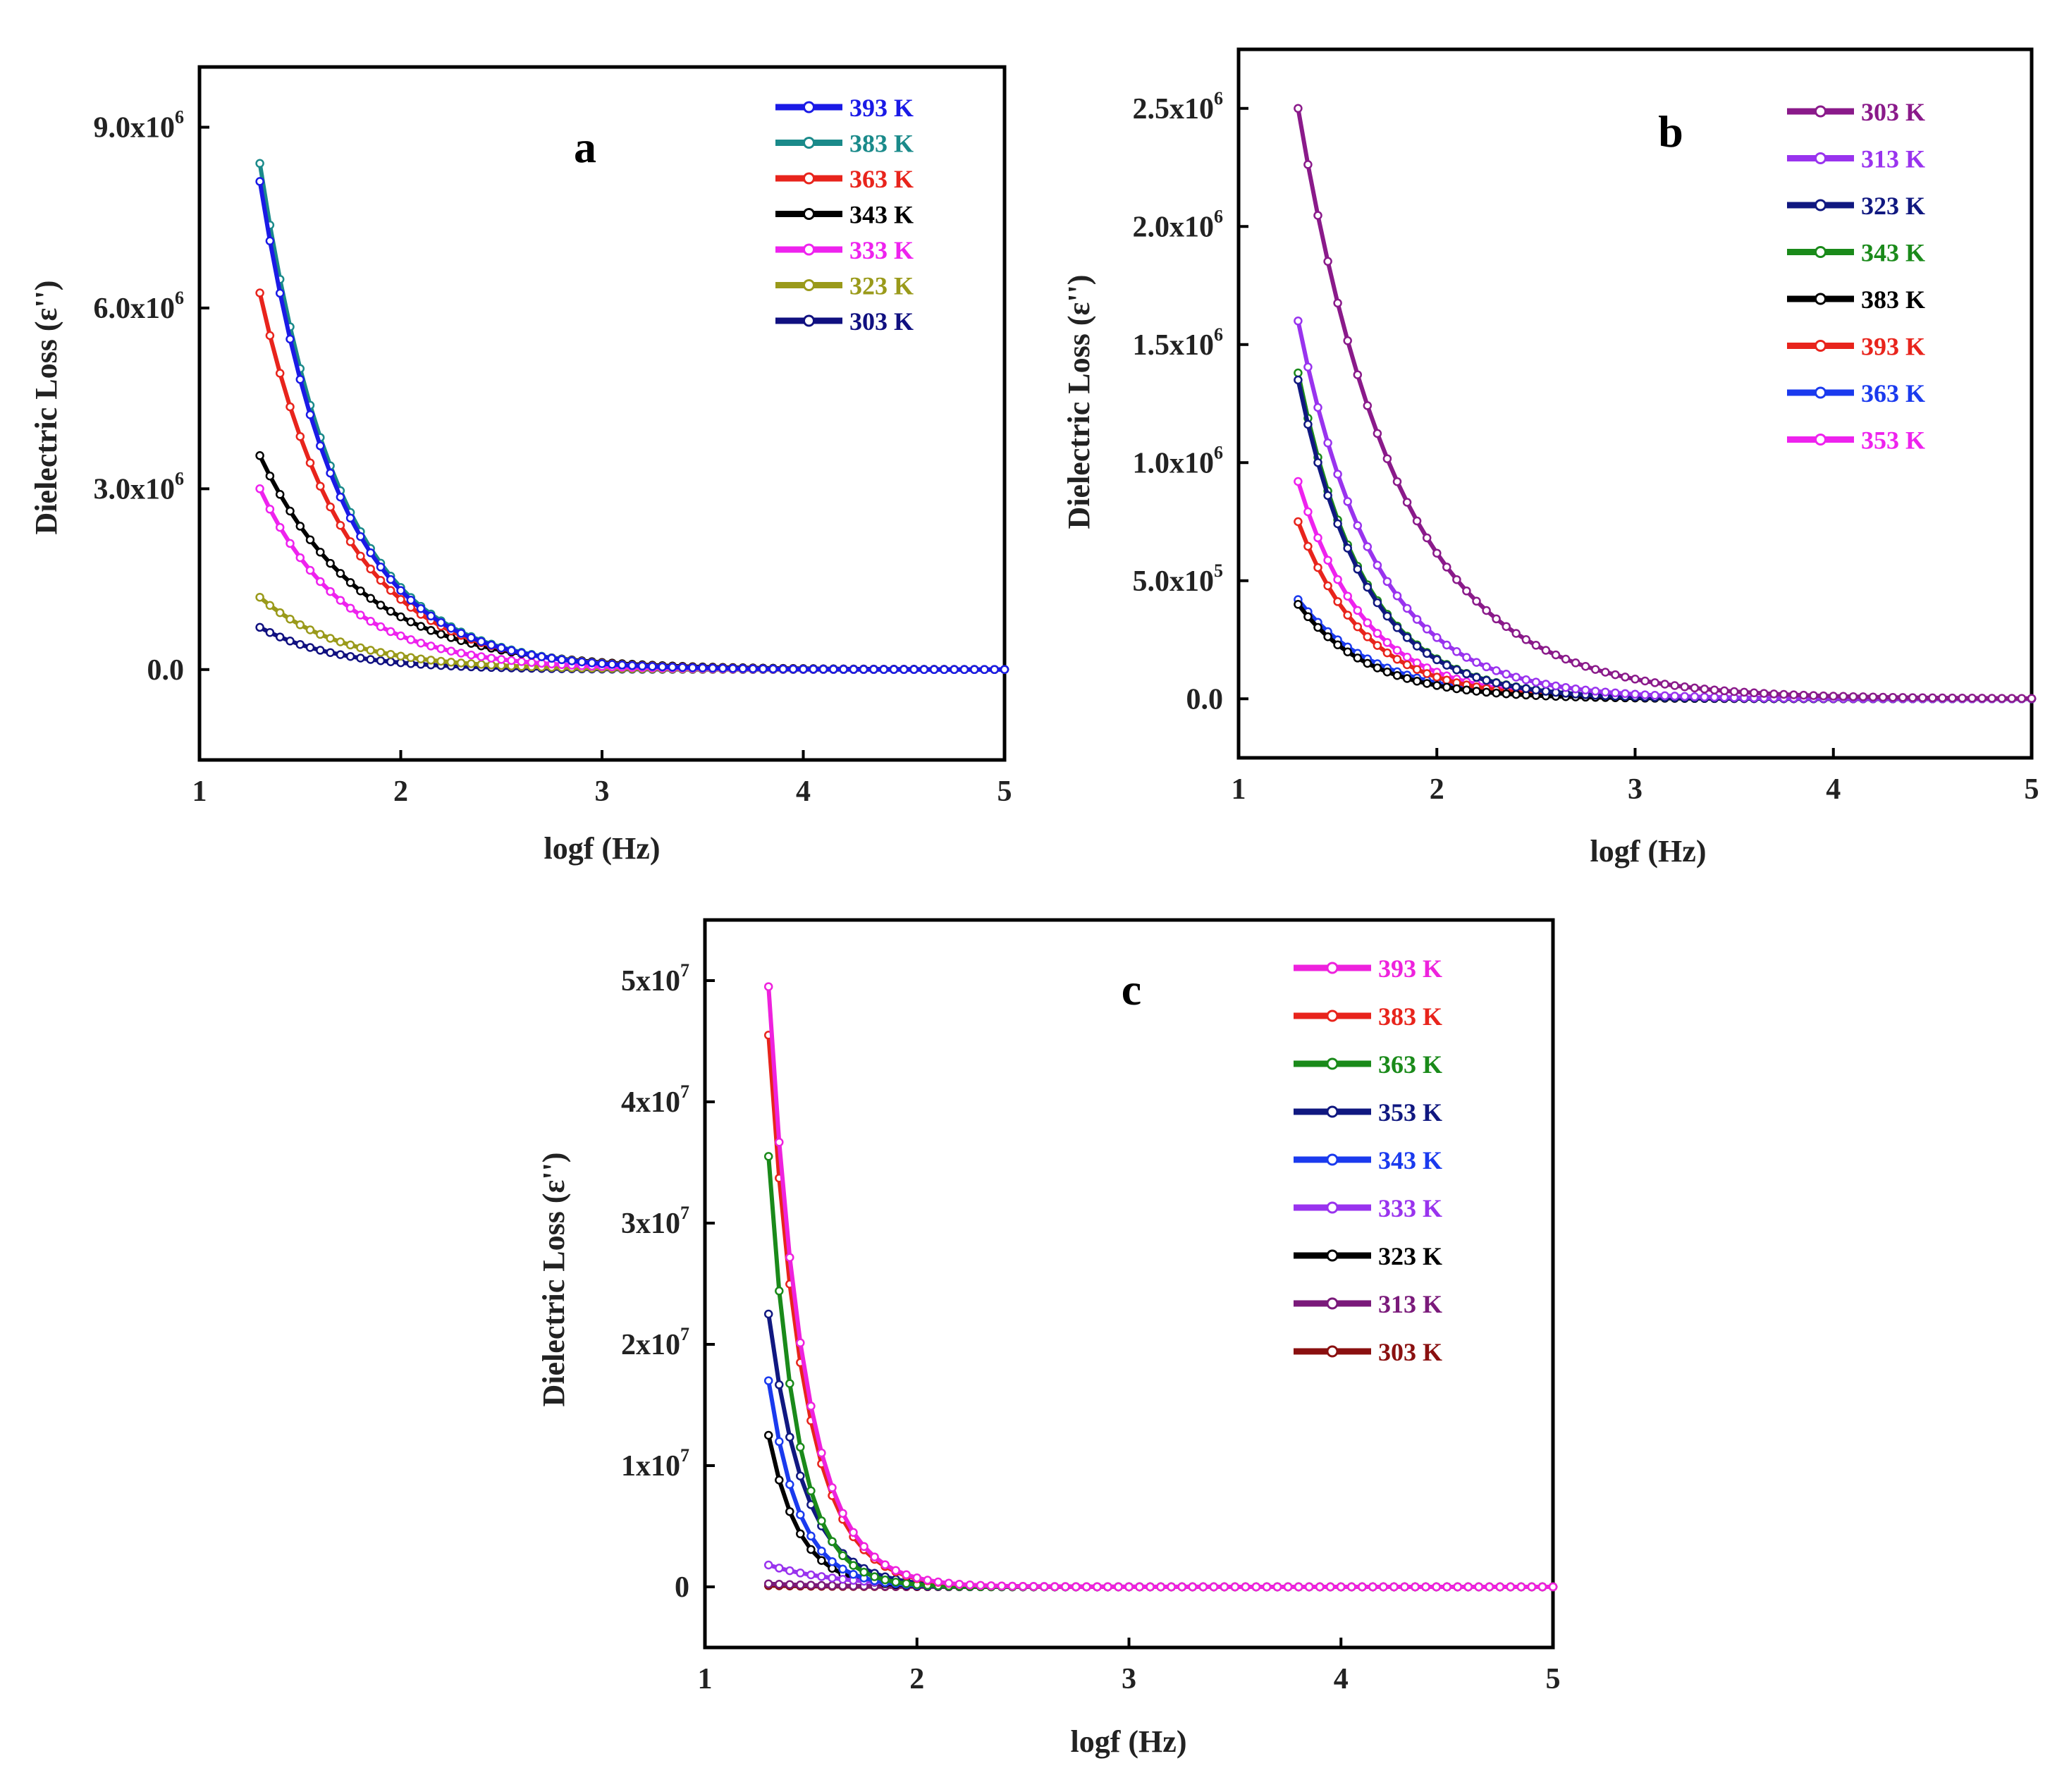 This screenshot has width=2069, height=1792. I want to click on legend-entry: 303 K, so click(1856, 112).